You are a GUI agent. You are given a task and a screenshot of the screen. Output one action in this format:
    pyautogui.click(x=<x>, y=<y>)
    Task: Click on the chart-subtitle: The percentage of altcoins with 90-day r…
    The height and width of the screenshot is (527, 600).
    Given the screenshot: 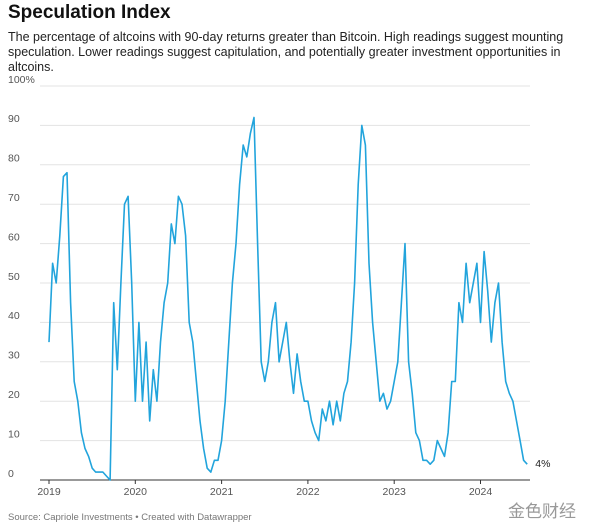 What is the action you would take?
    pyautogui.click(x=286, y=52)
    